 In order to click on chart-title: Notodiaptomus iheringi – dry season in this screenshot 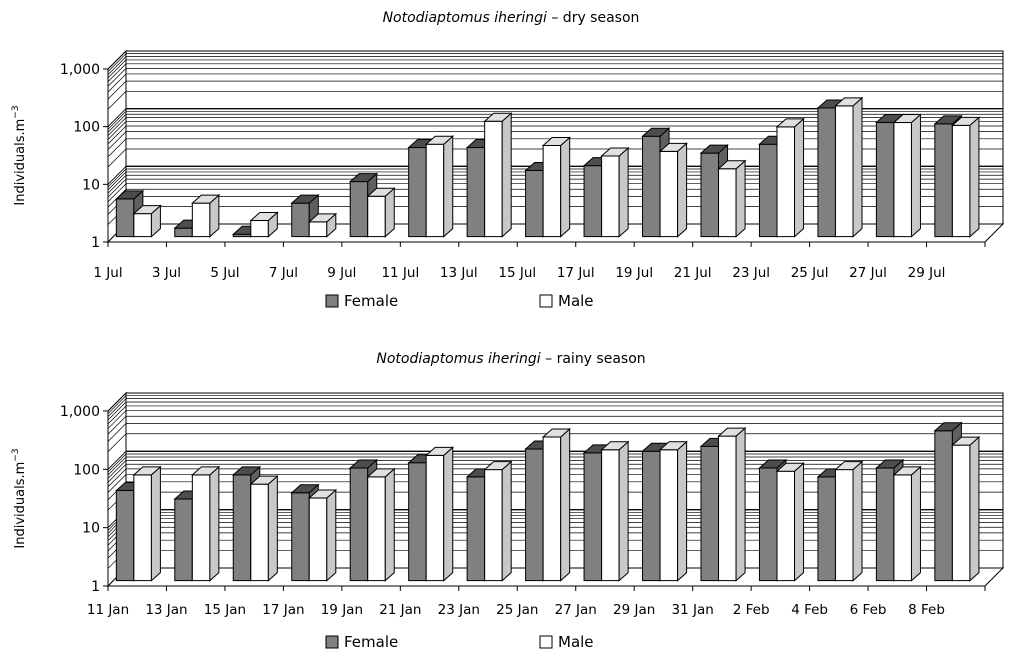, I will do `click(511, 18)`.